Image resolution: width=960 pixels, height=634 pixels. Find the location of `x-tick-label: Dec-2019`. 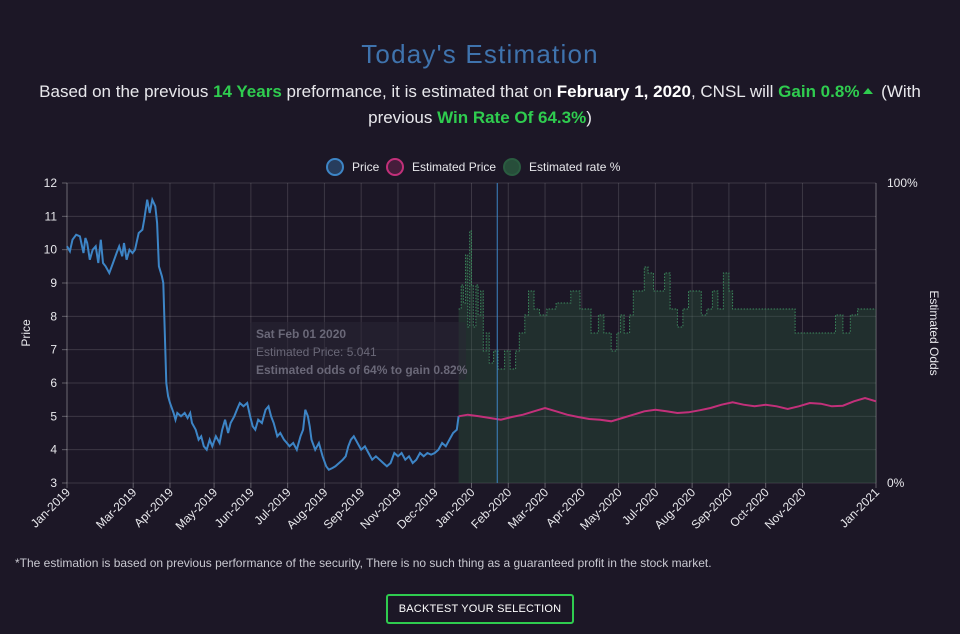

x-tick-label: Dec-2019 is located at coordinates (417, 508).